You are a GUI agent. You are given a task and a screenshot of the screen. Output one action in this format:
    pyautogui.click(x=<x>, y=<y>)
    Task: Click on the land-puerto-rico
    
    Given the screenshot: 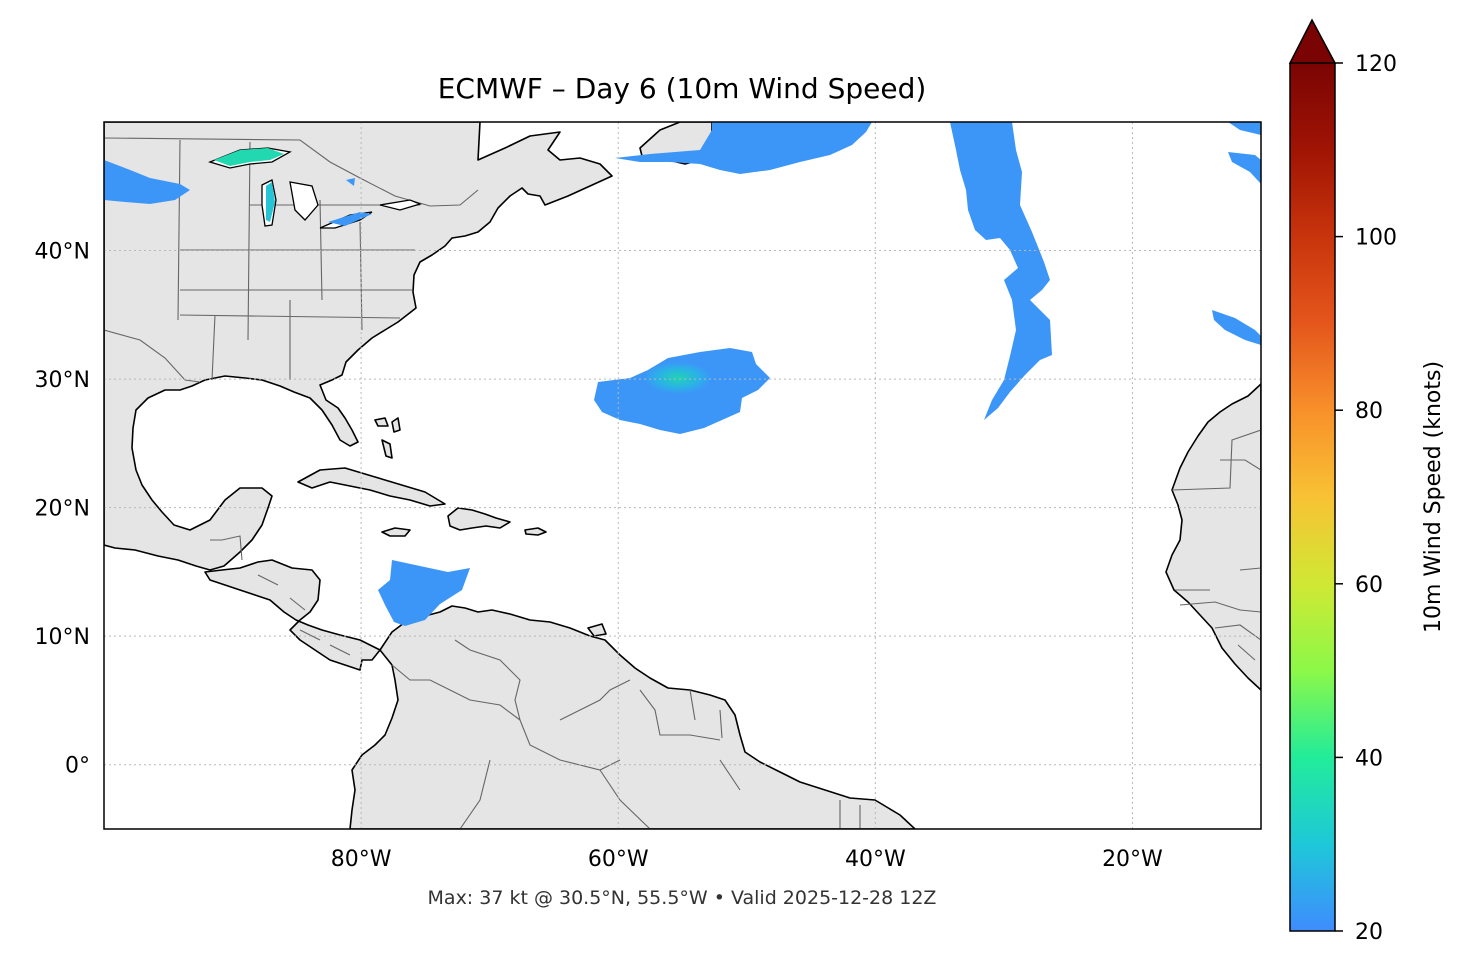 What is the action you would take?
    pyautogui.click(x=535, y=531)
    